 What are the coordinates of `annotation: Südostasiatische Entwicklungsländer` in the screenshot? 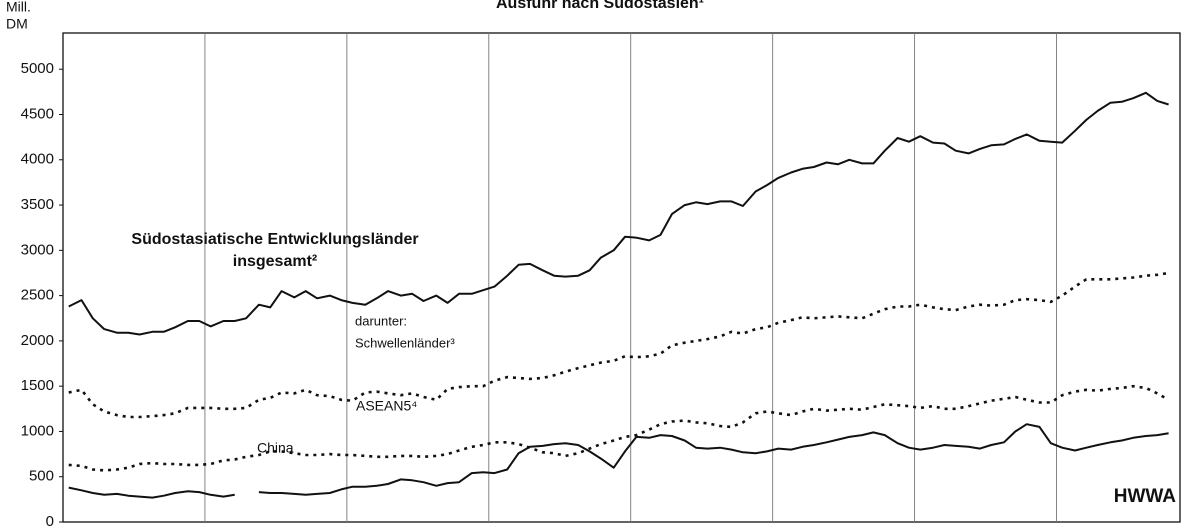 It's located at (274, 239).